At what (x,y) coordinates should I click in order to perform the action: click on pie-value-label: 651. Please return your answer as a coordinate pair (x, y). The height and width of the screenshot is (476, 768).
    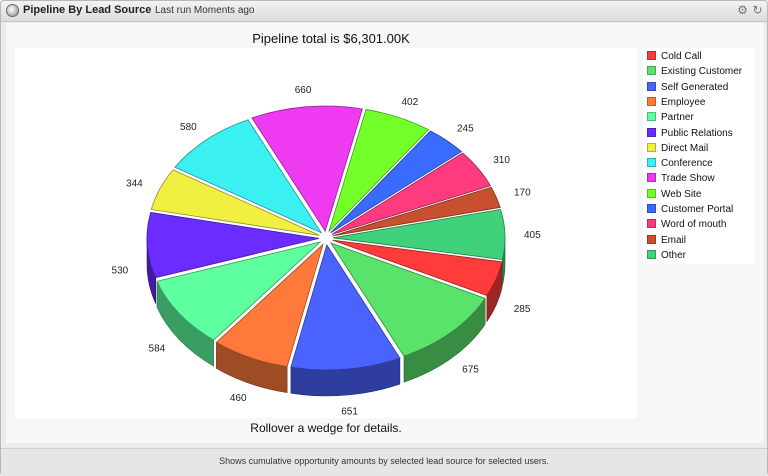
    Looking at the image, I should click on (349, 411).